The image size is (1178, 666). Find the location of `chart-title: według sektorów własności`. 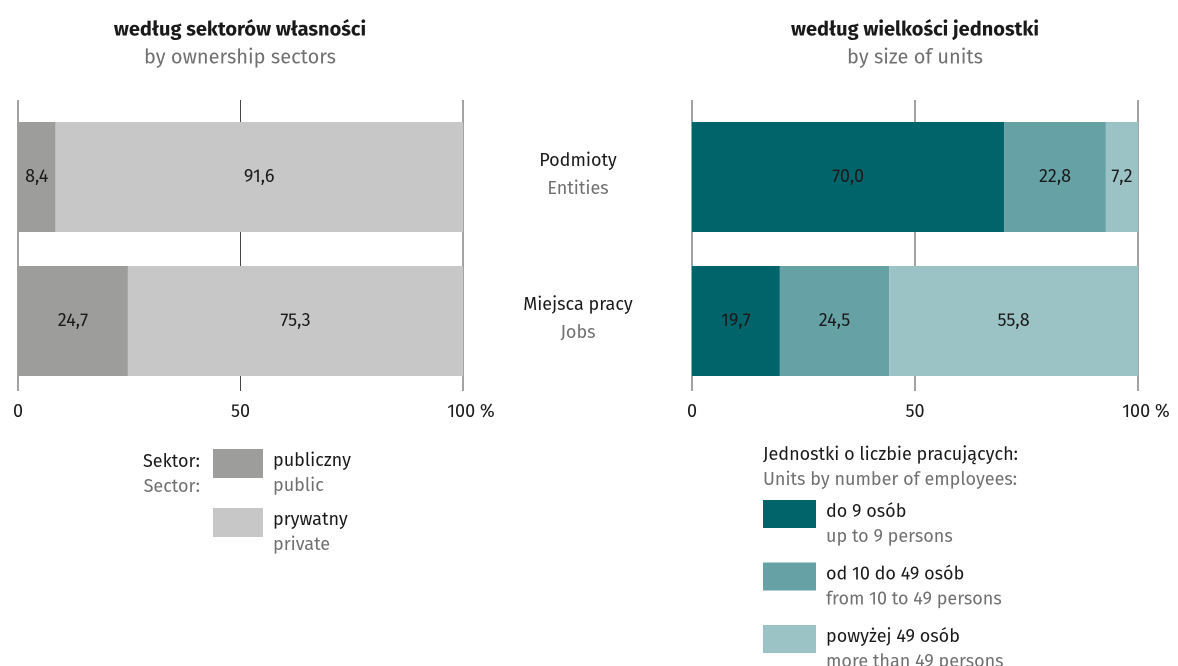

chart-title: według sektorów własności is located at coordinates (240, 29).